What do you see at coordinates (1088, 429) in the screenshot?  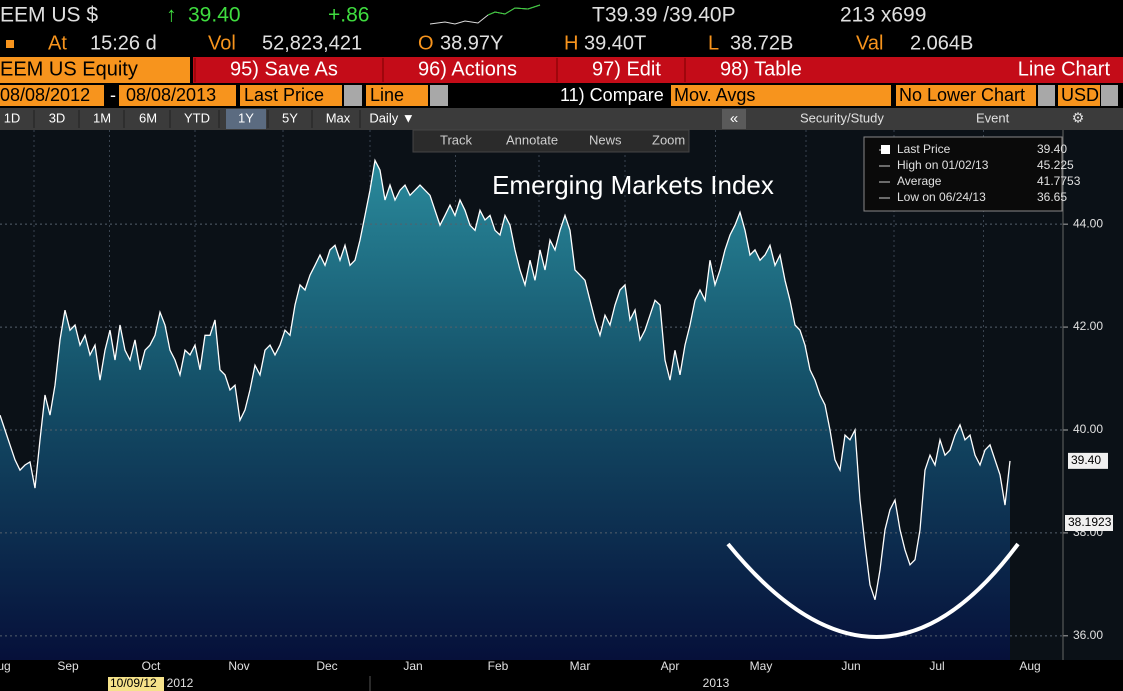 I see `y-tick-label: 40.00` at bounding box center [1088, 429].